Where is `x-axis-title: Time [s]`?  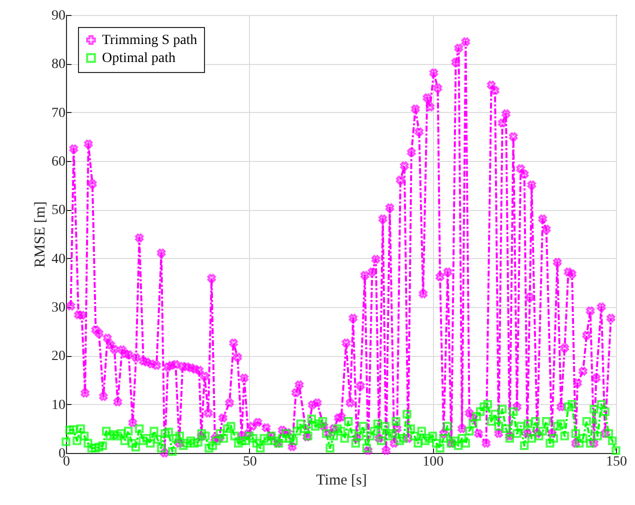 x-axis-title: Time [s] is located at coordinates (341, 480).